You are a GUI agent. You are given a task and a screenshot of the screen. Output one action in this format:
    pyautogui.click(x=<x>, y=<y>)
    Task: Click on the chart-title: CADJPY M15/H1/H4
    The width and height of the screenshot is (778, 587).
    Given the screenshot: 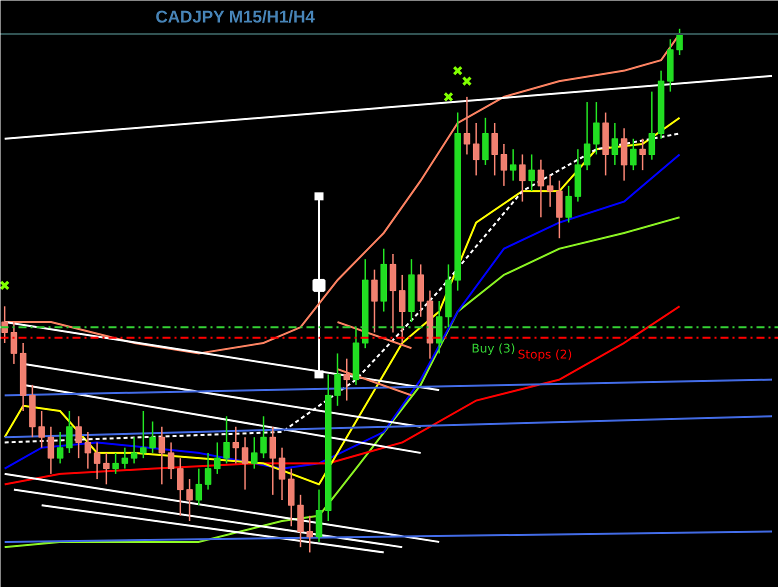 What is the action you would take?
    pyautogui.click(x=236, y=17)
    